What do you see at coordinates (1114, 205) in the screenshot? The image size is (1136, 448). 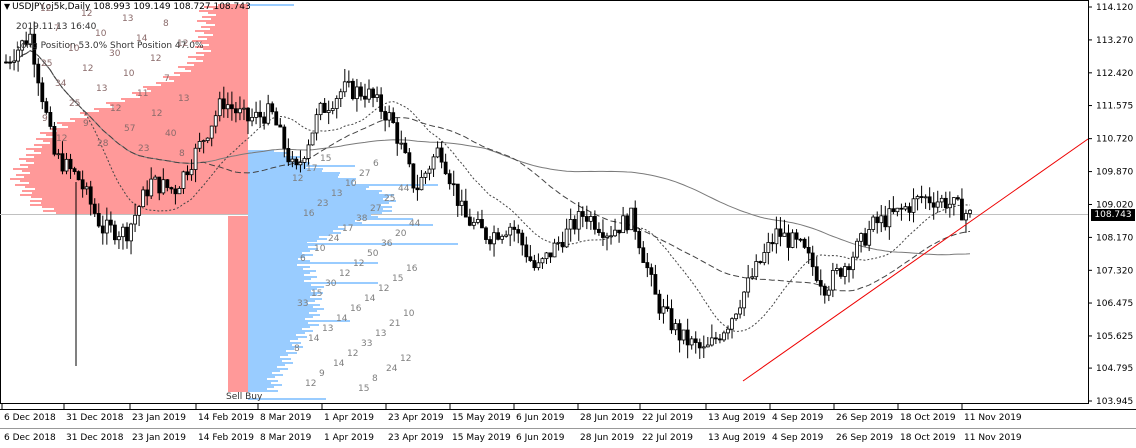 I see `price-tick-label: 109.020` at bounding box center [1114, 205].